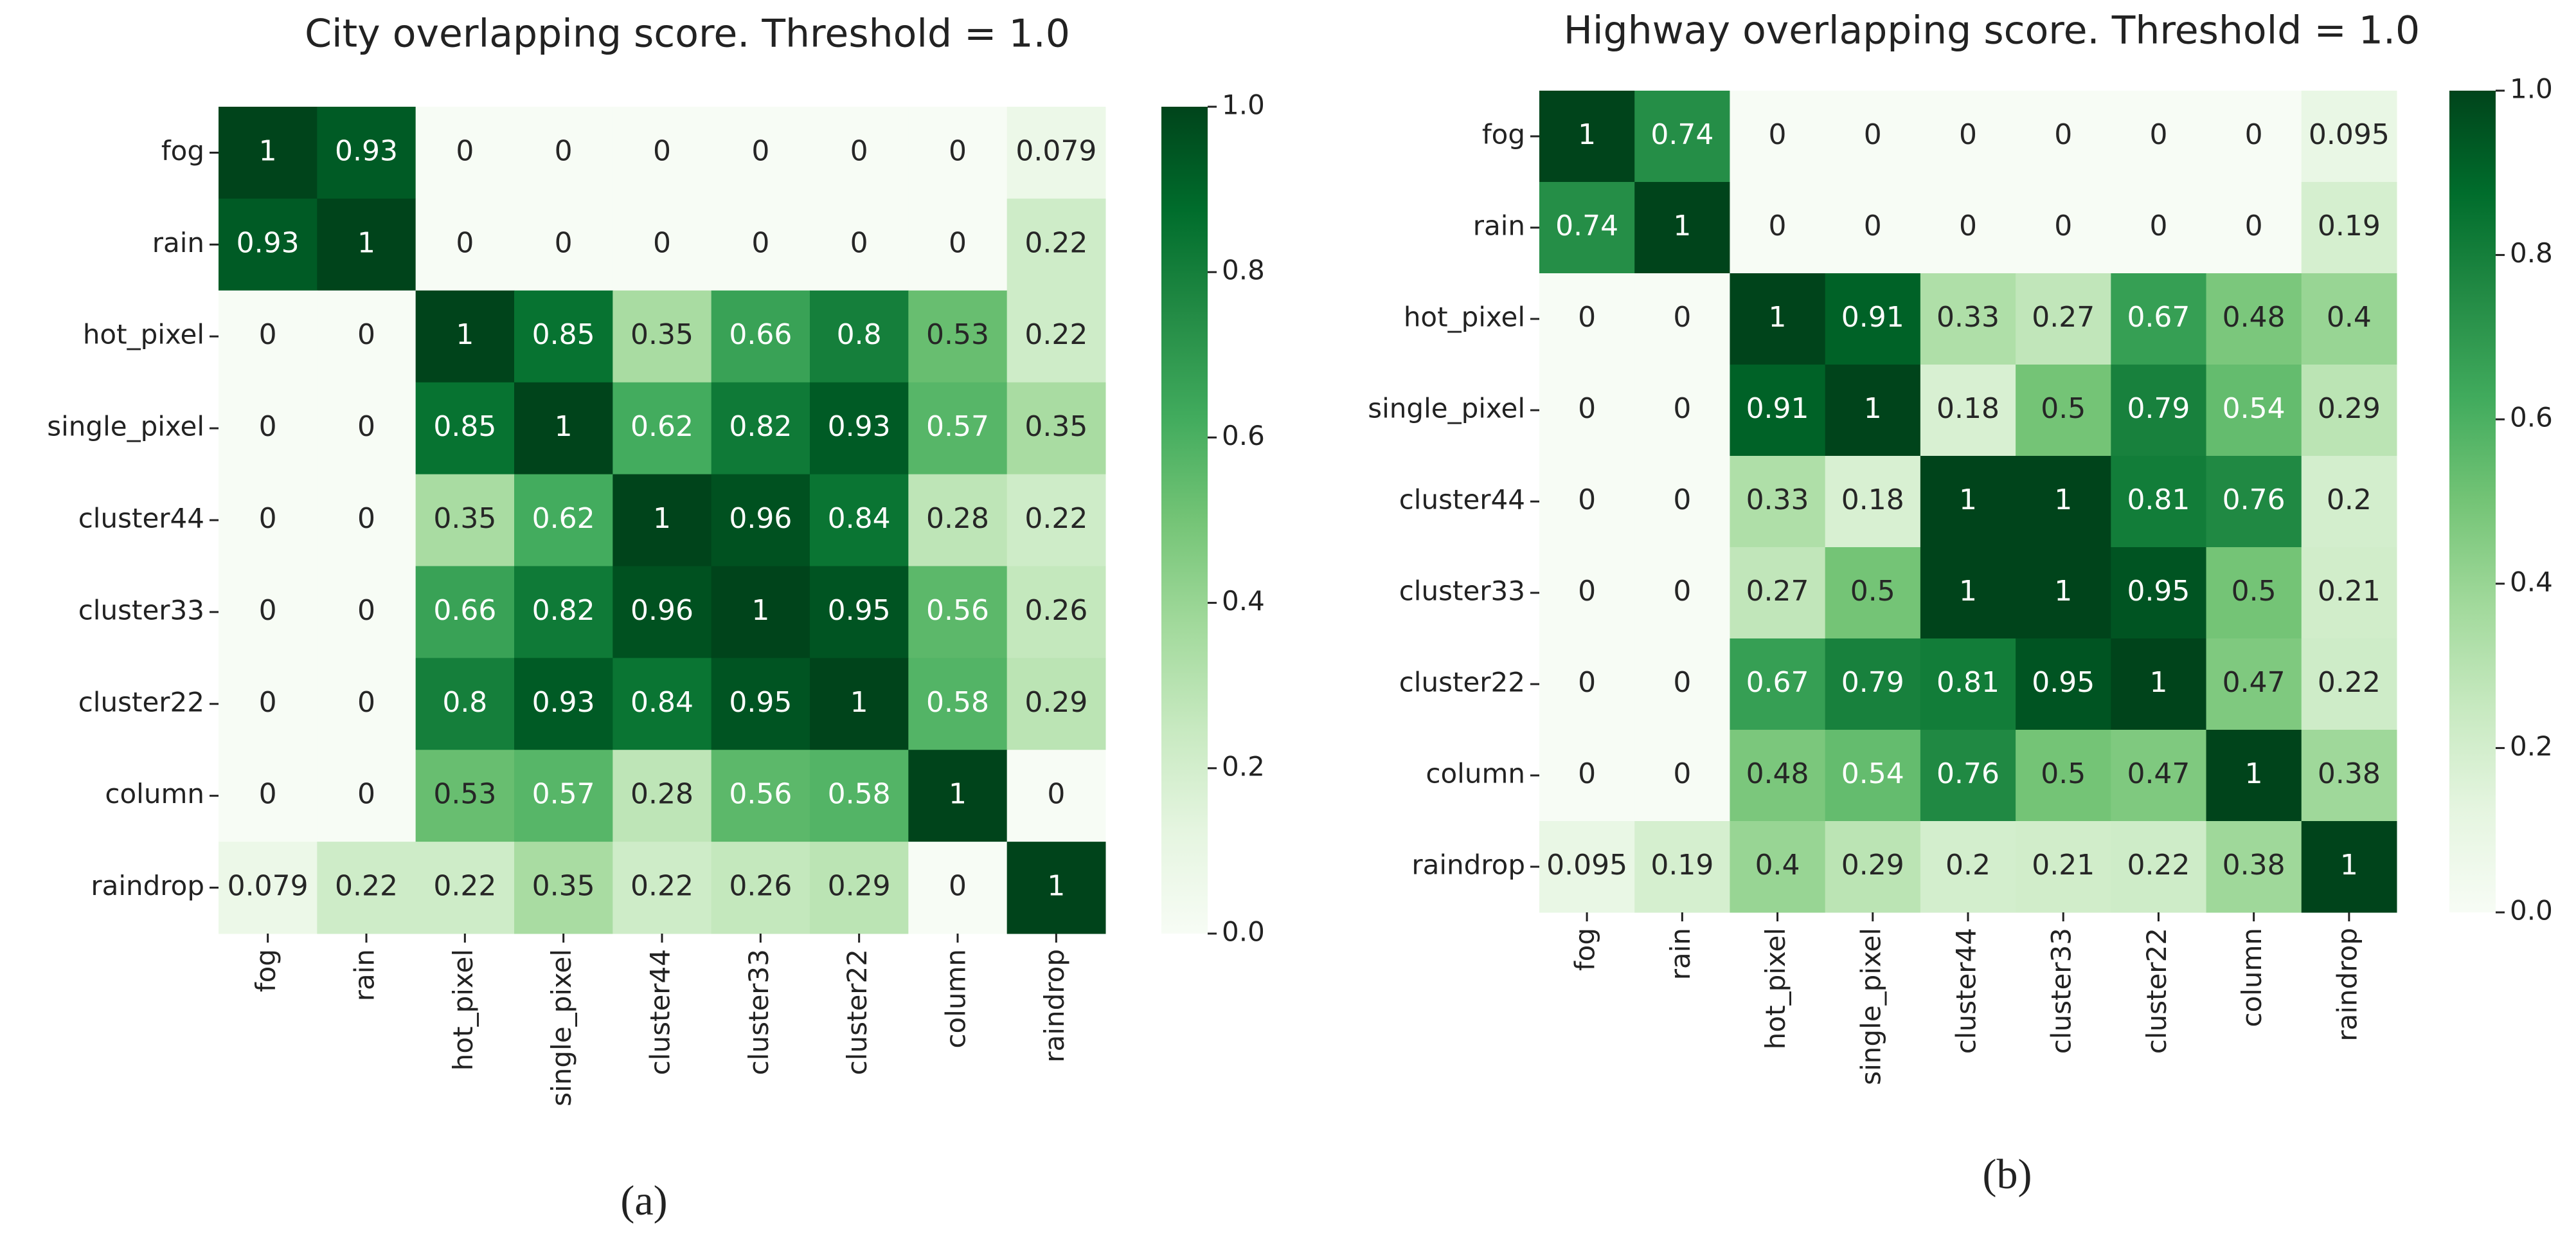 The height and width of the screenshot is (1248, 2576). I want to click on colorbar, so click(2472, 501).